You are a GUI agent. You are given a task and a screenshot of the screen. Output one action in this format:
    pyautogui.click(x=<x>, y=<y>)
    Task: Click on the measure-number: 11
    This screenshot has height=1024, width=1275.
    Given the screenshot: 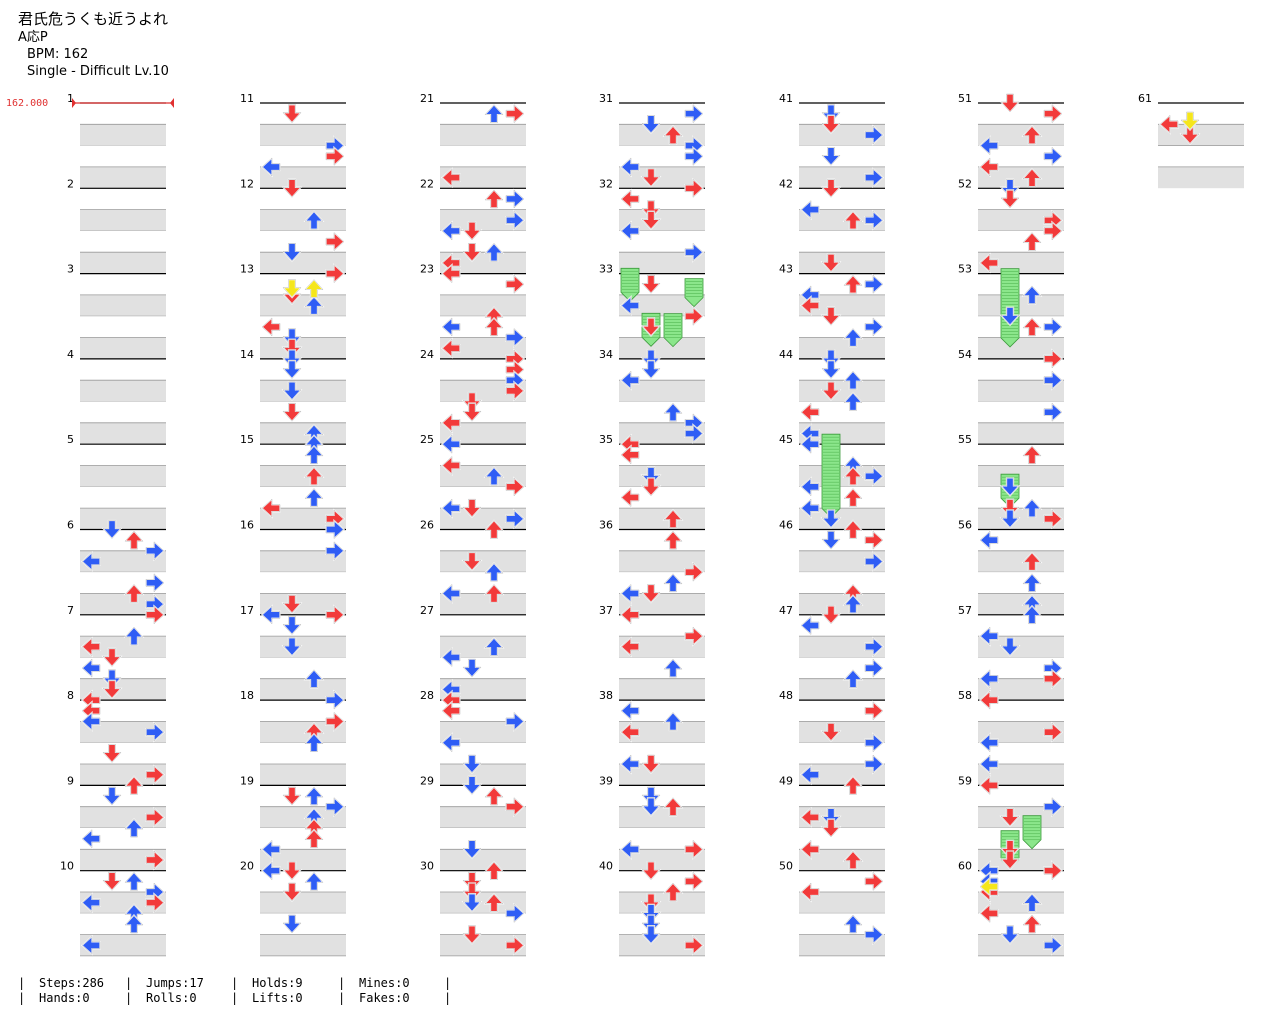 What is the action you would take?
    pyautogui.click(x=247, y=98)
    